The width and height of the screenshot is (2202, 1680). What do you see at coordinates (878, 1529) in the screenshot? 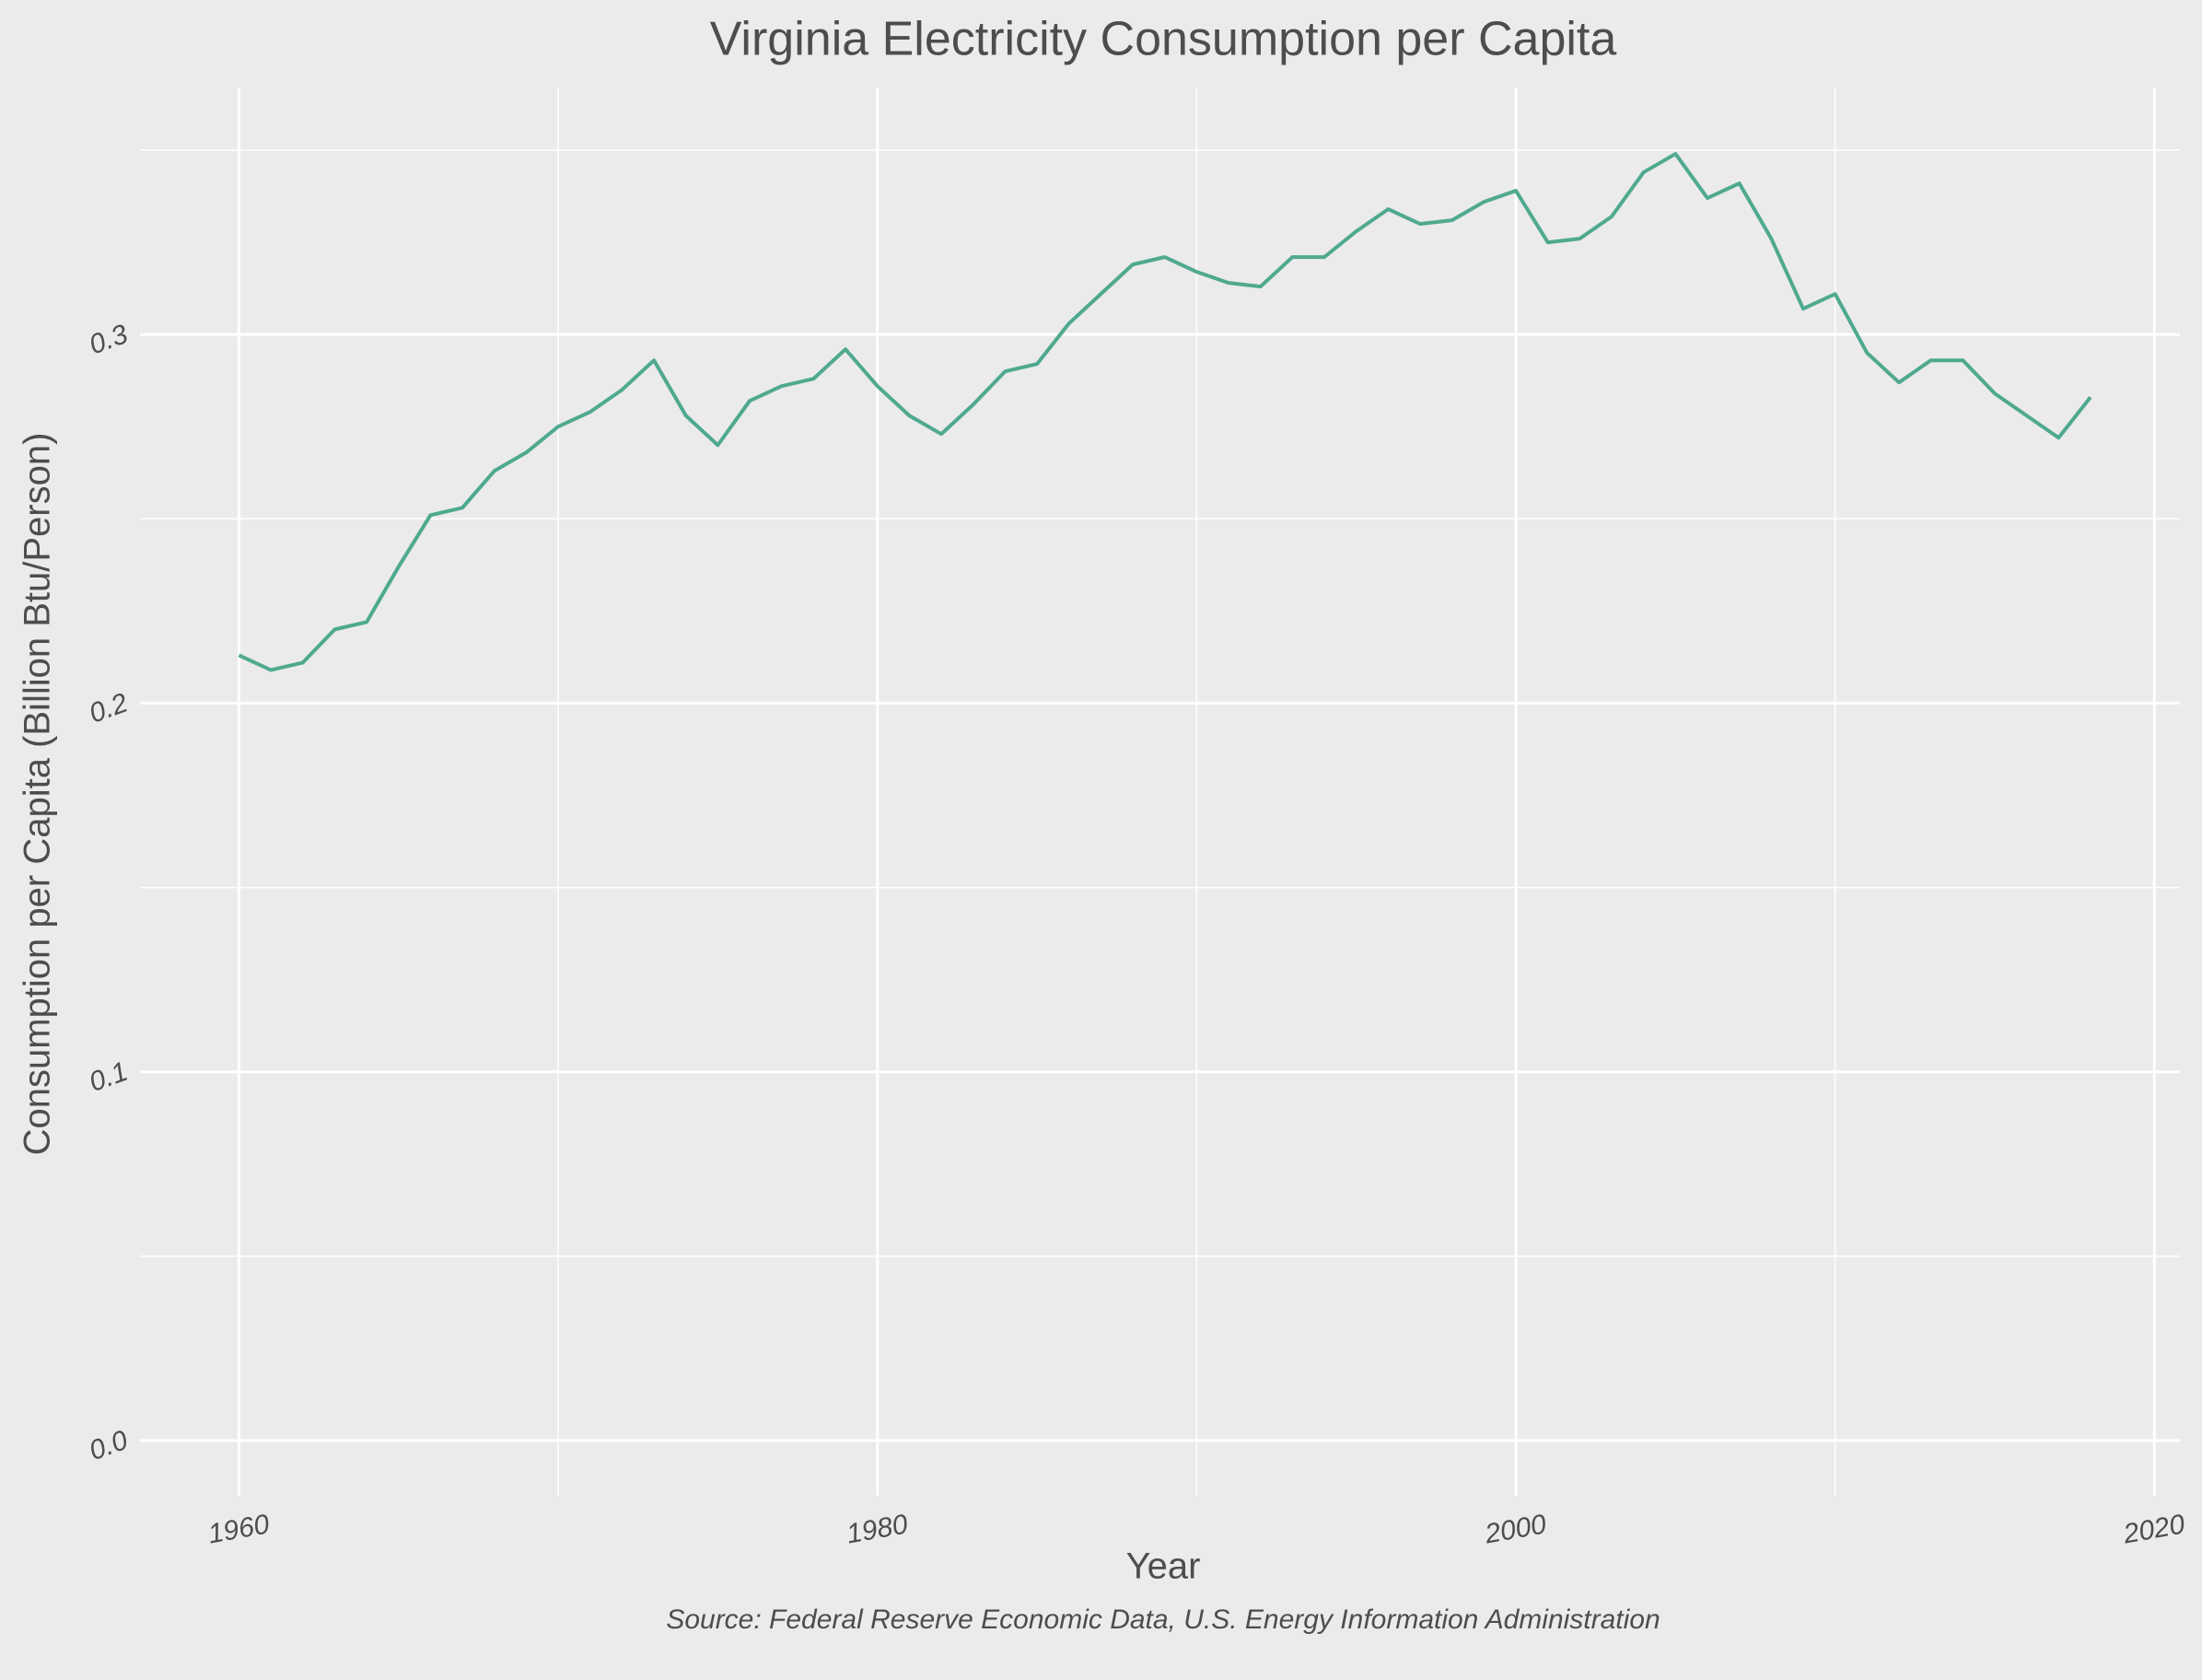
I see `x-tick-label: 1980` at bounding box center [878, 1529].